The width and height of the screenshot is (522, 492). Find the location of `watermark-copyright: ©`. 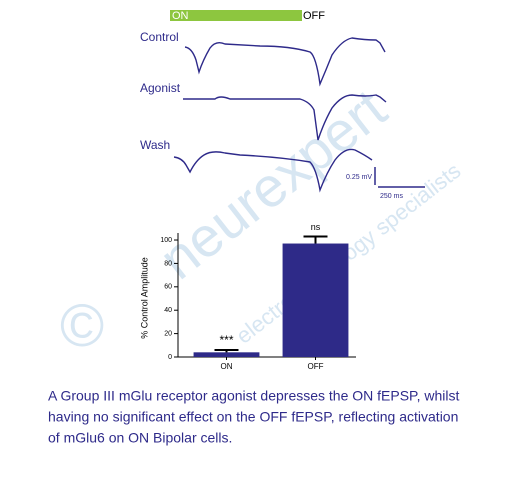

watermark-copyright: © is located at coordinates (82, 325).